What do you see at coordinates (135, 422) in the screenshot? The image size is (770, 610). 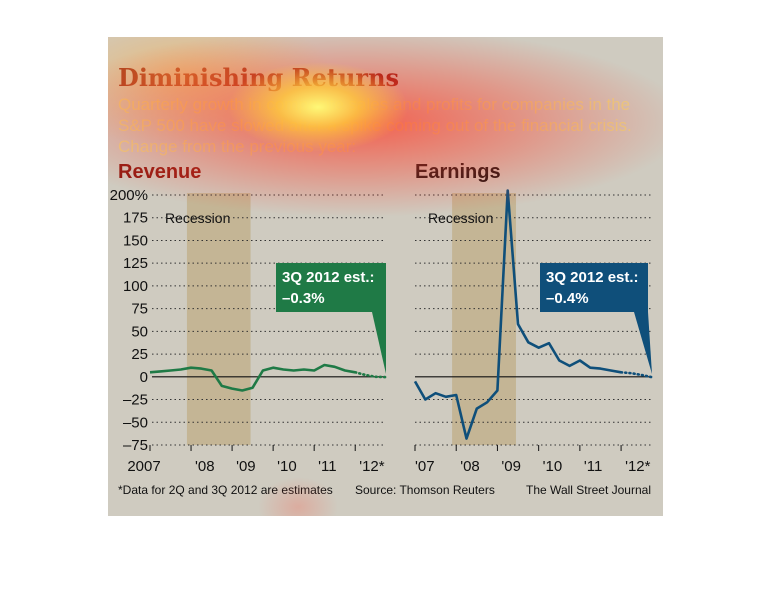 I see `revenue-y-tick-label: –50` at bounding box center [135, 422].